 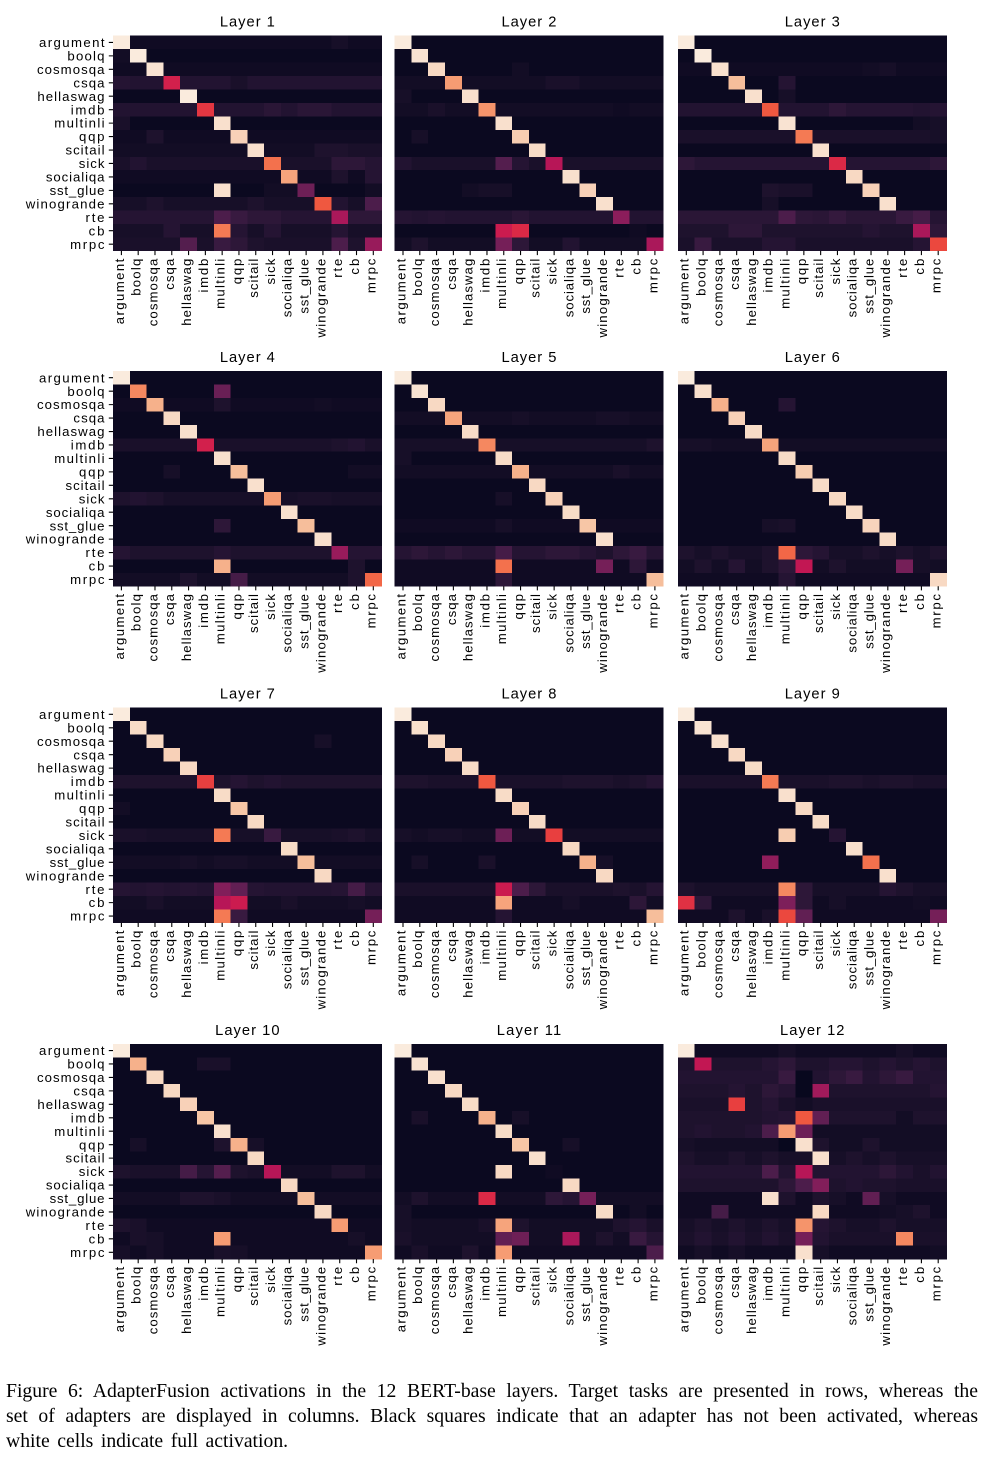 I want to click on svg-text: Layer 4, so click(x=247, y=358).